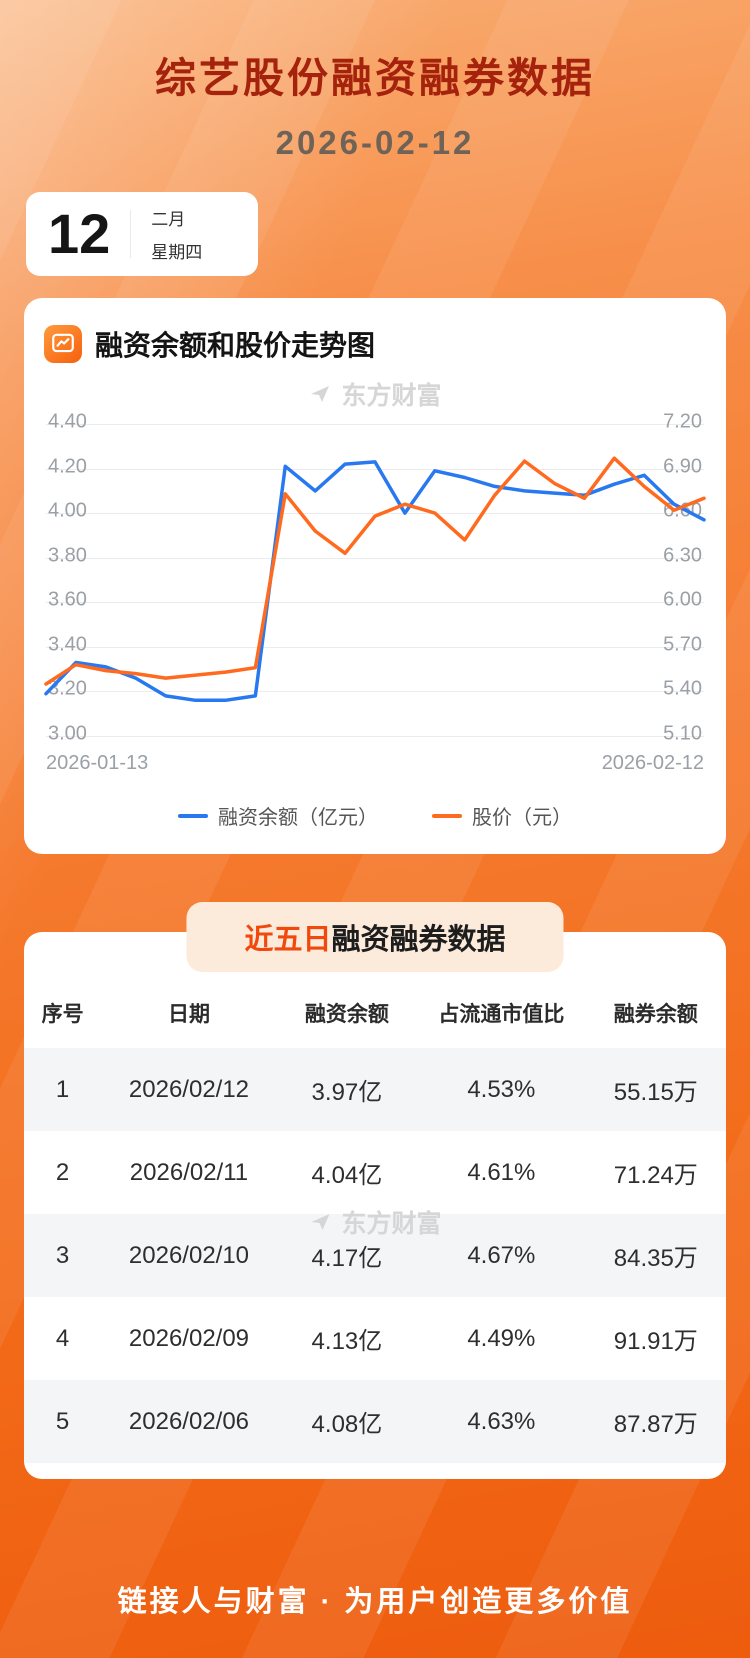  What do you see at coordinates (682, 421) in the screenshot?
I see `y-axis-label-right: 7.20` at bounding box center [682, 421].